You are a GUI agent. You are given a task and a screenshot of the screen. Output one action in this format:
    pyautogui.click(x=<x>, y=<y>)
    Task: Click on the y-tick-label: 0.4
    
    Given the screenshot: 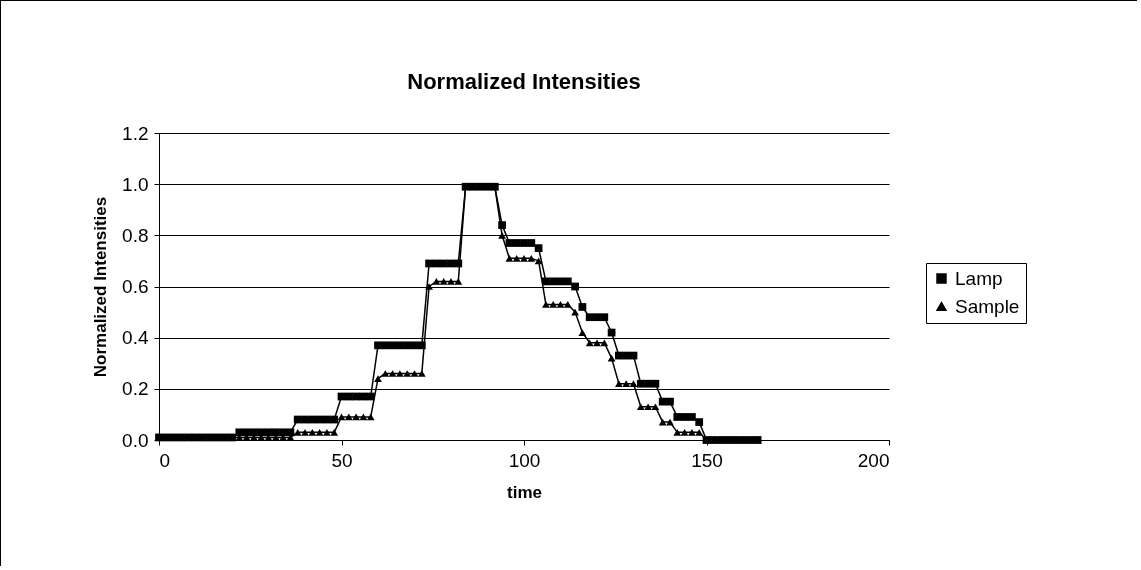 What is the action you would take?
    pyautogui.click(x=135, y=338)
    